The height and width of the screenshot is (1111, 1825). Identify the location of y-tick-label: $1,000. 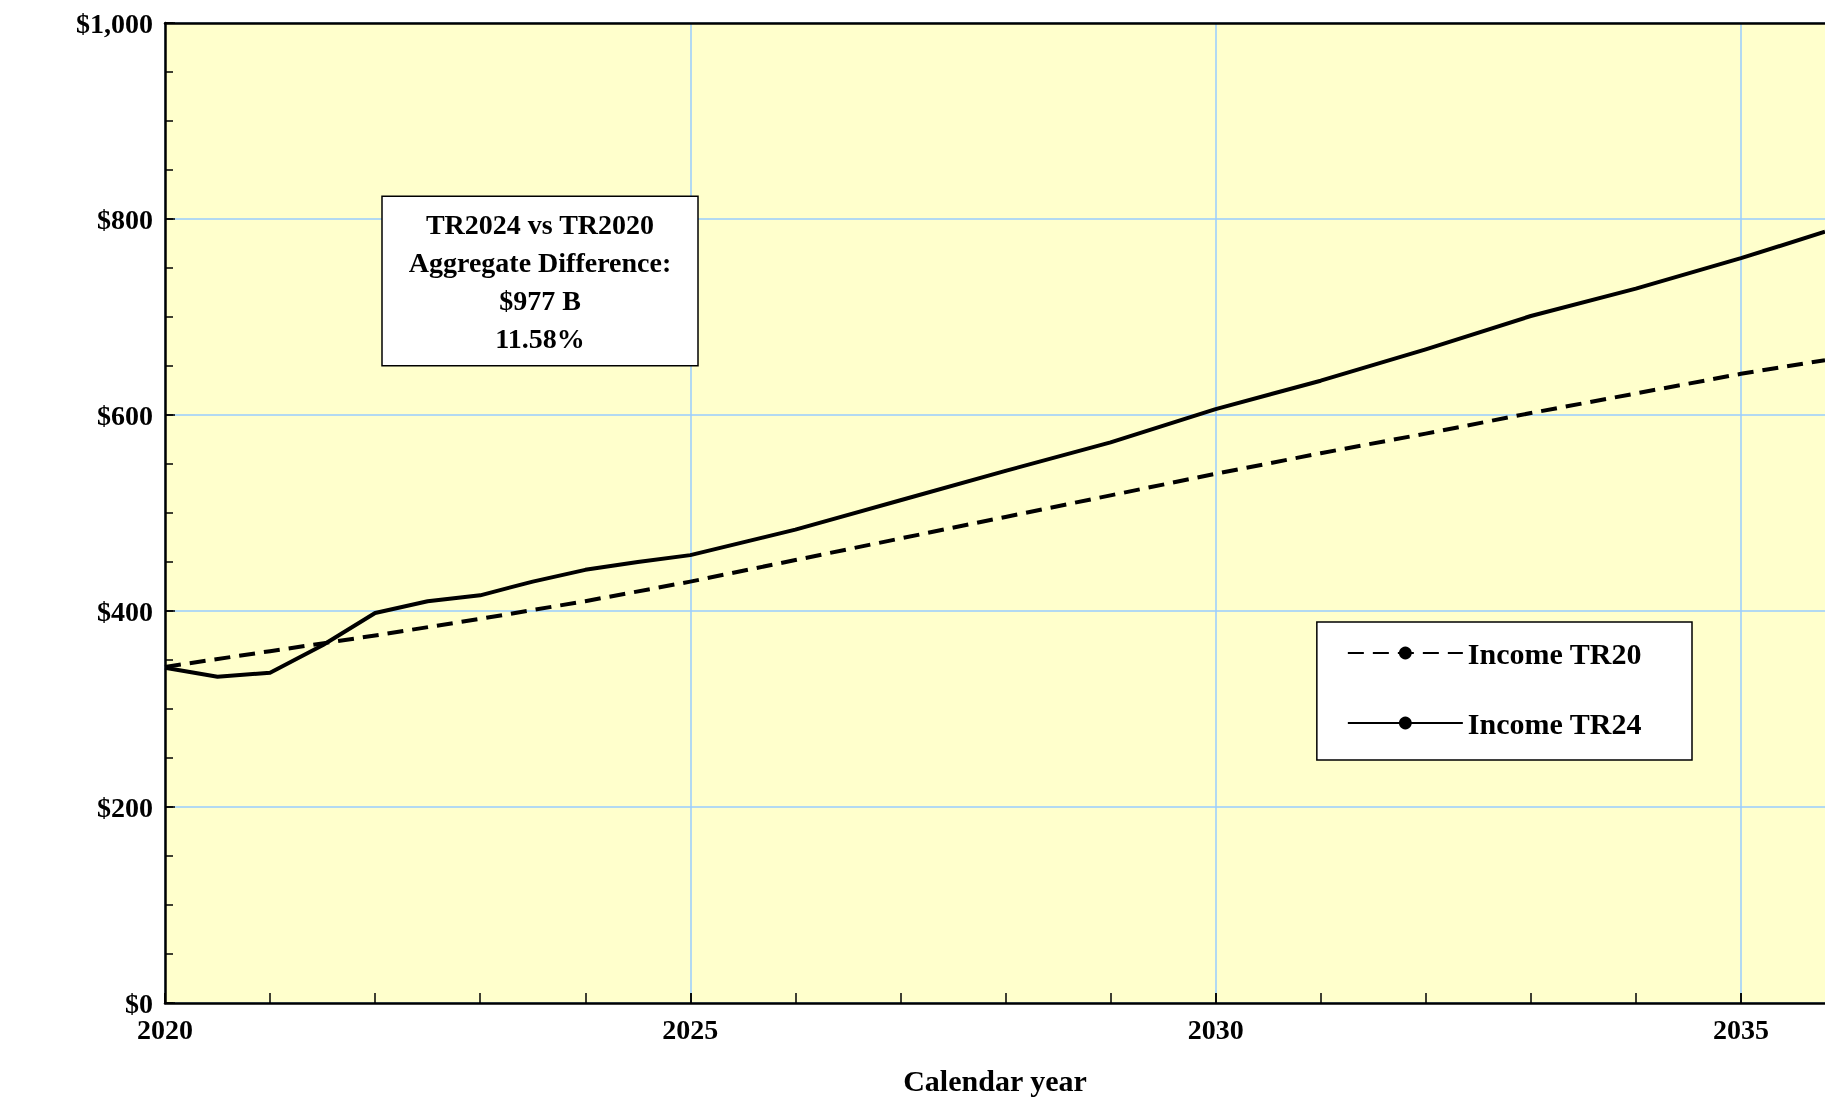
(114, 23).